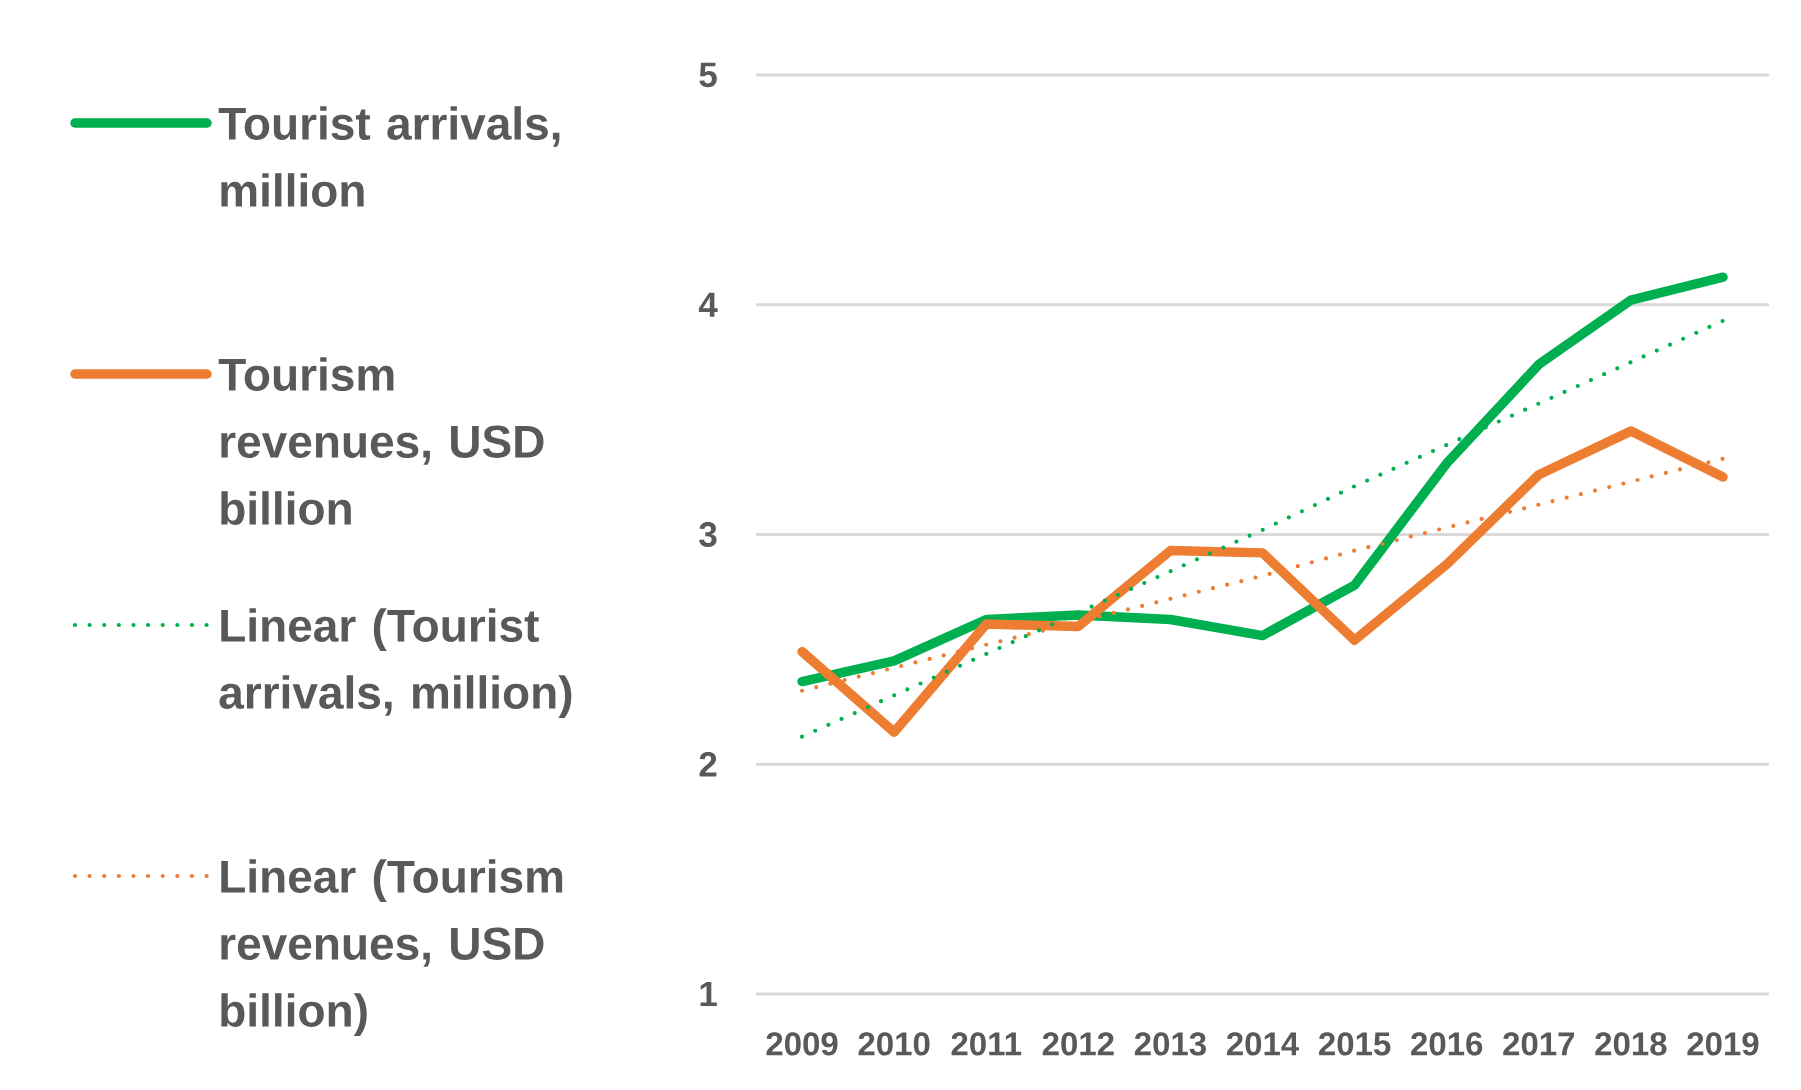 The height and width of the screenshot is (1090, 1801). I want to click on x-tick-label: 2013, so click(1170, 1044).